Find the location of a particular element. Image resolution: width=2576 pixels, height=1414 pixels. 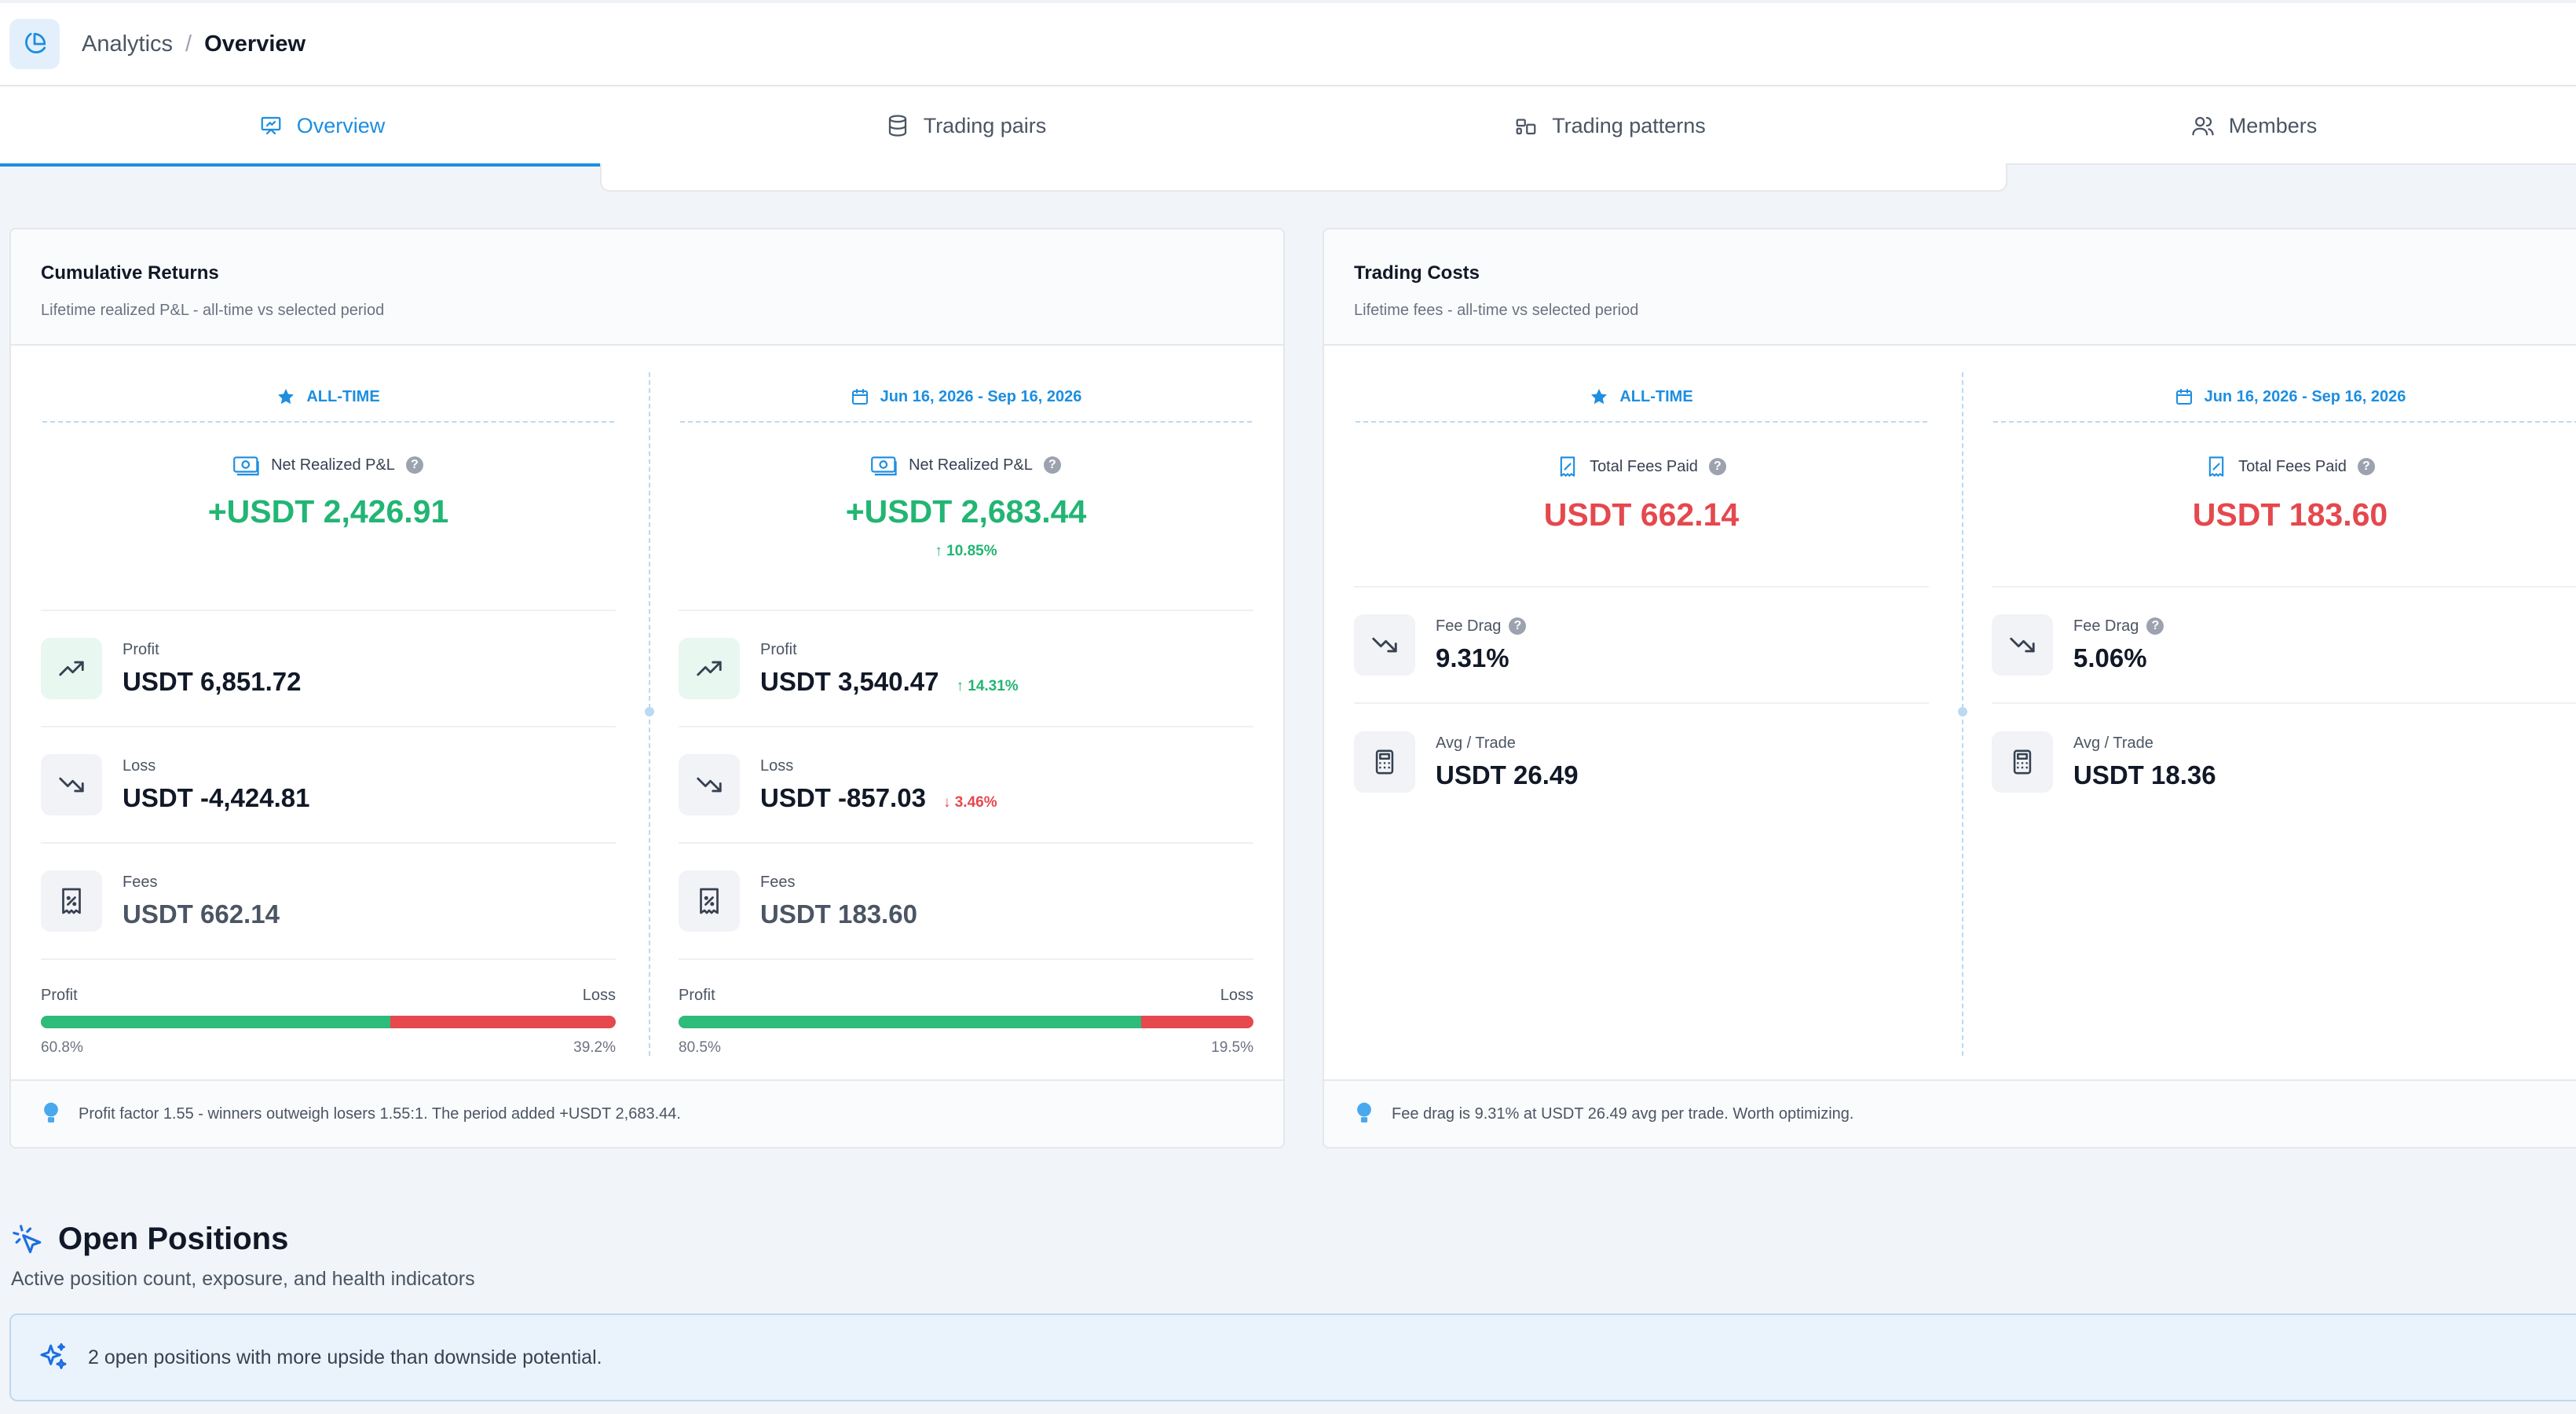

profit-loss-bar: Profit Loss 60.8% 39.2% is located at coordinates (328, 1022).